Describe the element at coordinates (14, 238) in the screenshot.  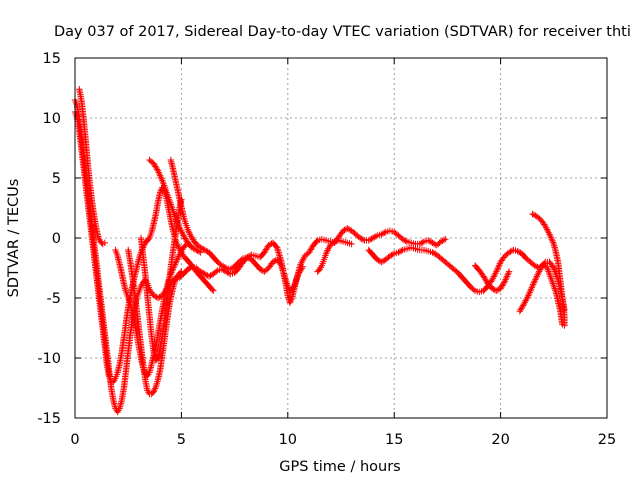
I see `y-axis-label: SDTVAR / TECUs` at that location.